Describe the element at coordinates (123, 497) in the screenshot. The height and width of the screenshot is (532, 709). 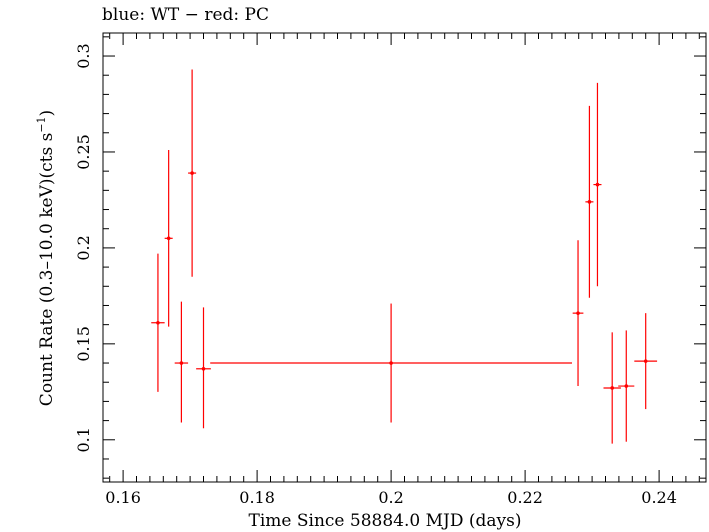
I see `x-tick-label: 0.16` at that location.